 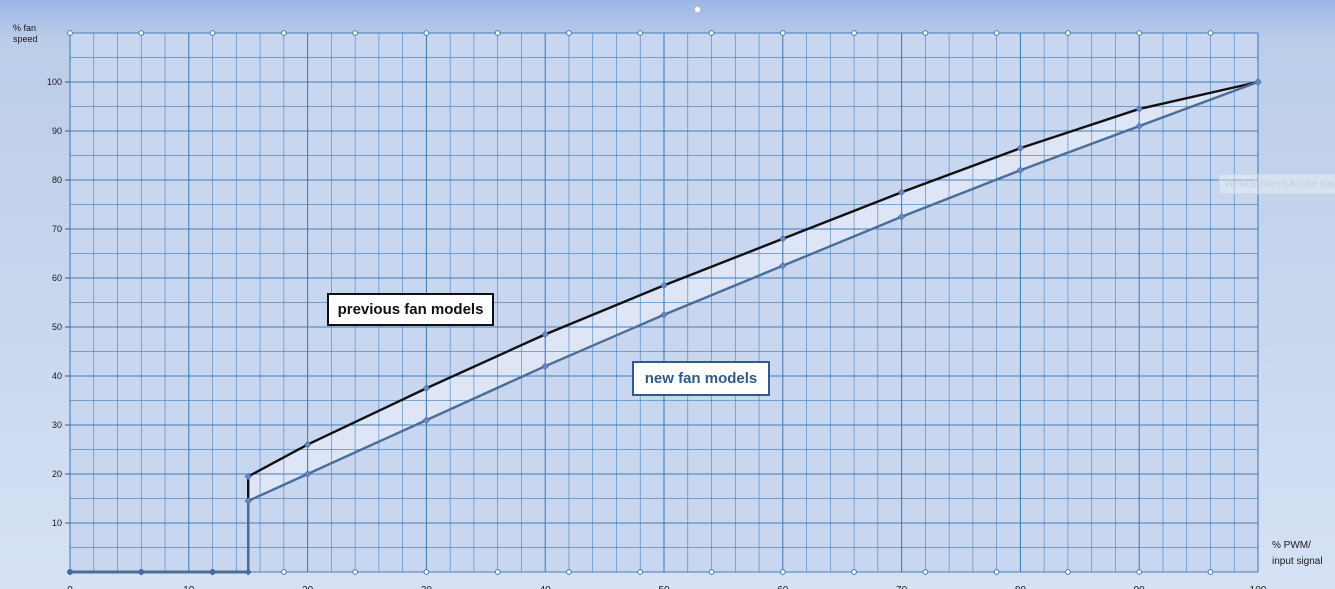 What do you see at coordinates (57, 180) in the screenshot?
I see `y-tick-label: 80` at bounding box center [57, 180].